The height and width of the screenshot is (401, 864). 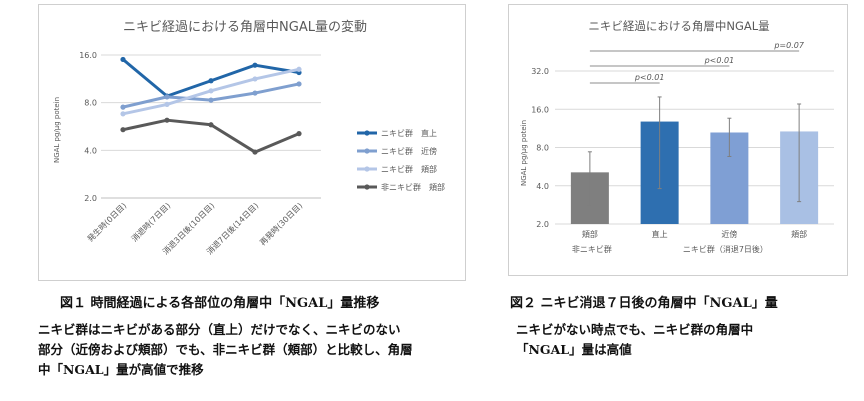 What do you see at coordinates (540, 71) in the screenshot?
I see `y-tick-label: 32.0` at bounding box center [540, 71].